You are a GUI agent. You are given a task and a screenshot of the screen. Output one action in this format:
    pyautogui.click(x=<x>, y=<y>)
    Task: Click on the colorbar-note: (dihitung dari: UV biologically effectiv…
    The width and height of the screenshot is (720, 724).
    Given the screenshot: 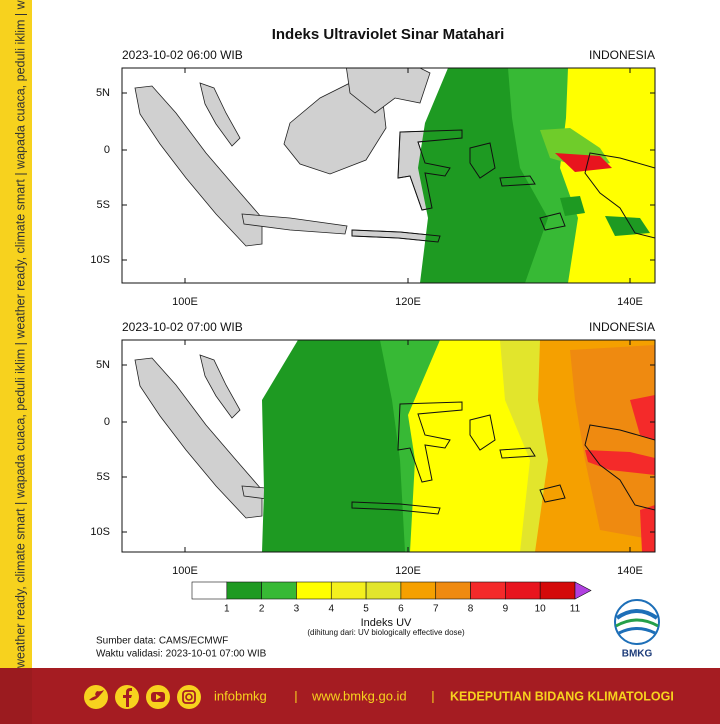 What is the action you would take?
    pyautogui.click(x=386, y=632)
    